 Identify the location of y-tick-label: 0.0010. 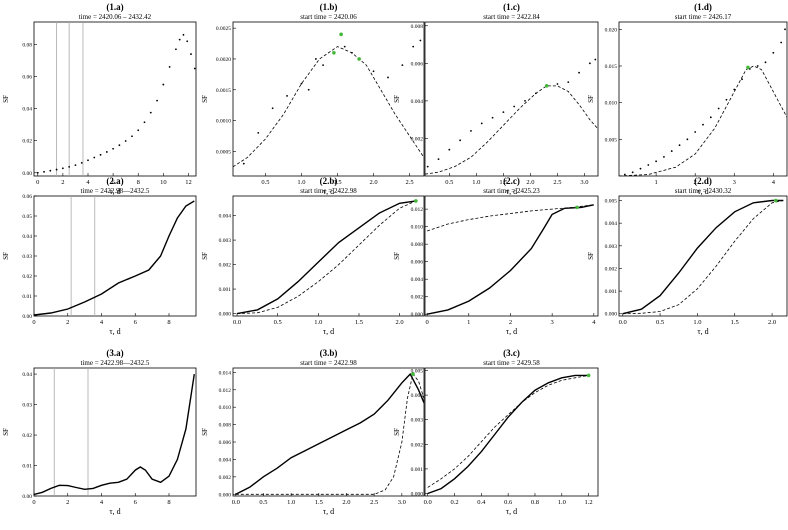
(223, 122).